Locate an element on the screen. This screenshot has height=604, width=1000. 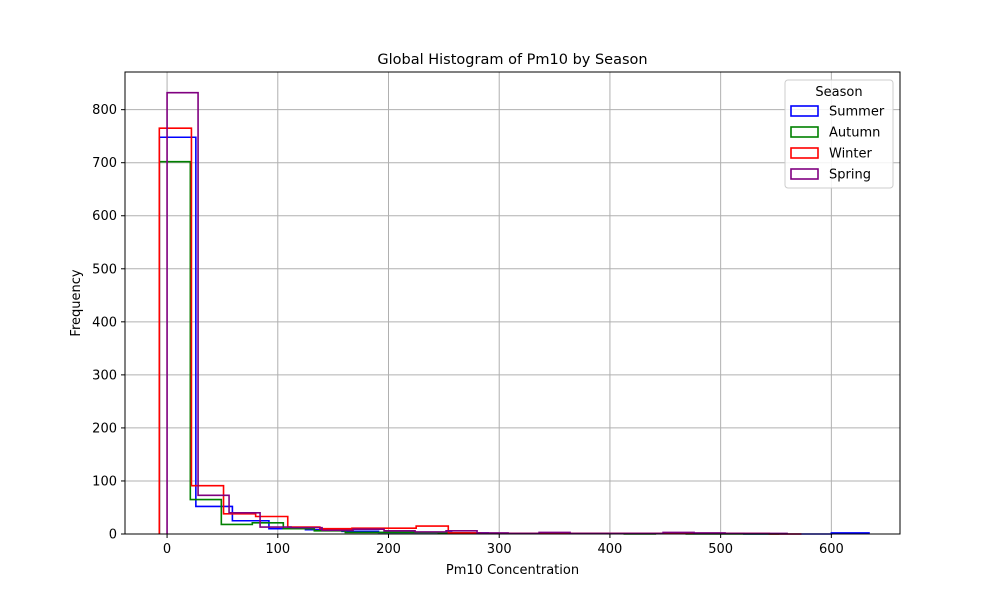
y-tick-label: 300 is located at coordinates (104, 375).